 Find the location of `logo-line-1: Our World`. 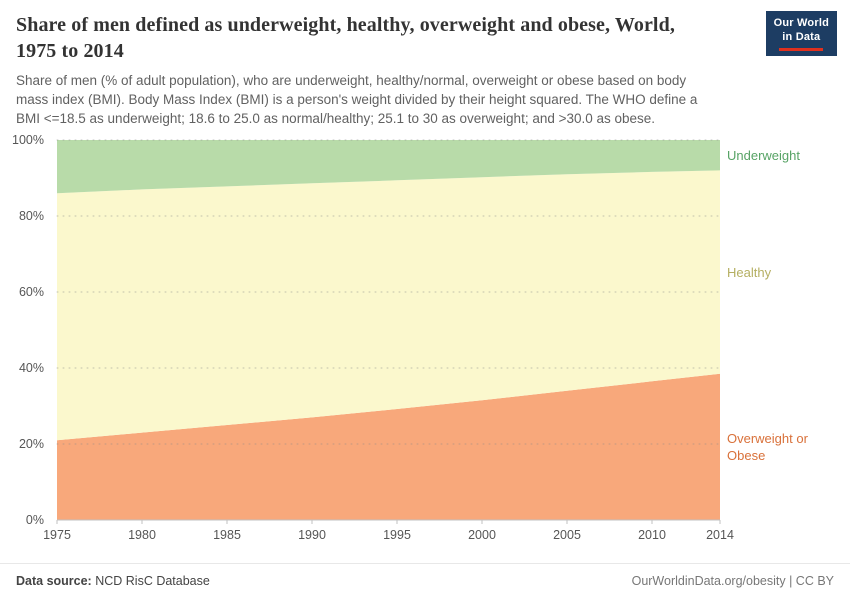

logo-line-1: Our World is located at coordinates (801, 23).